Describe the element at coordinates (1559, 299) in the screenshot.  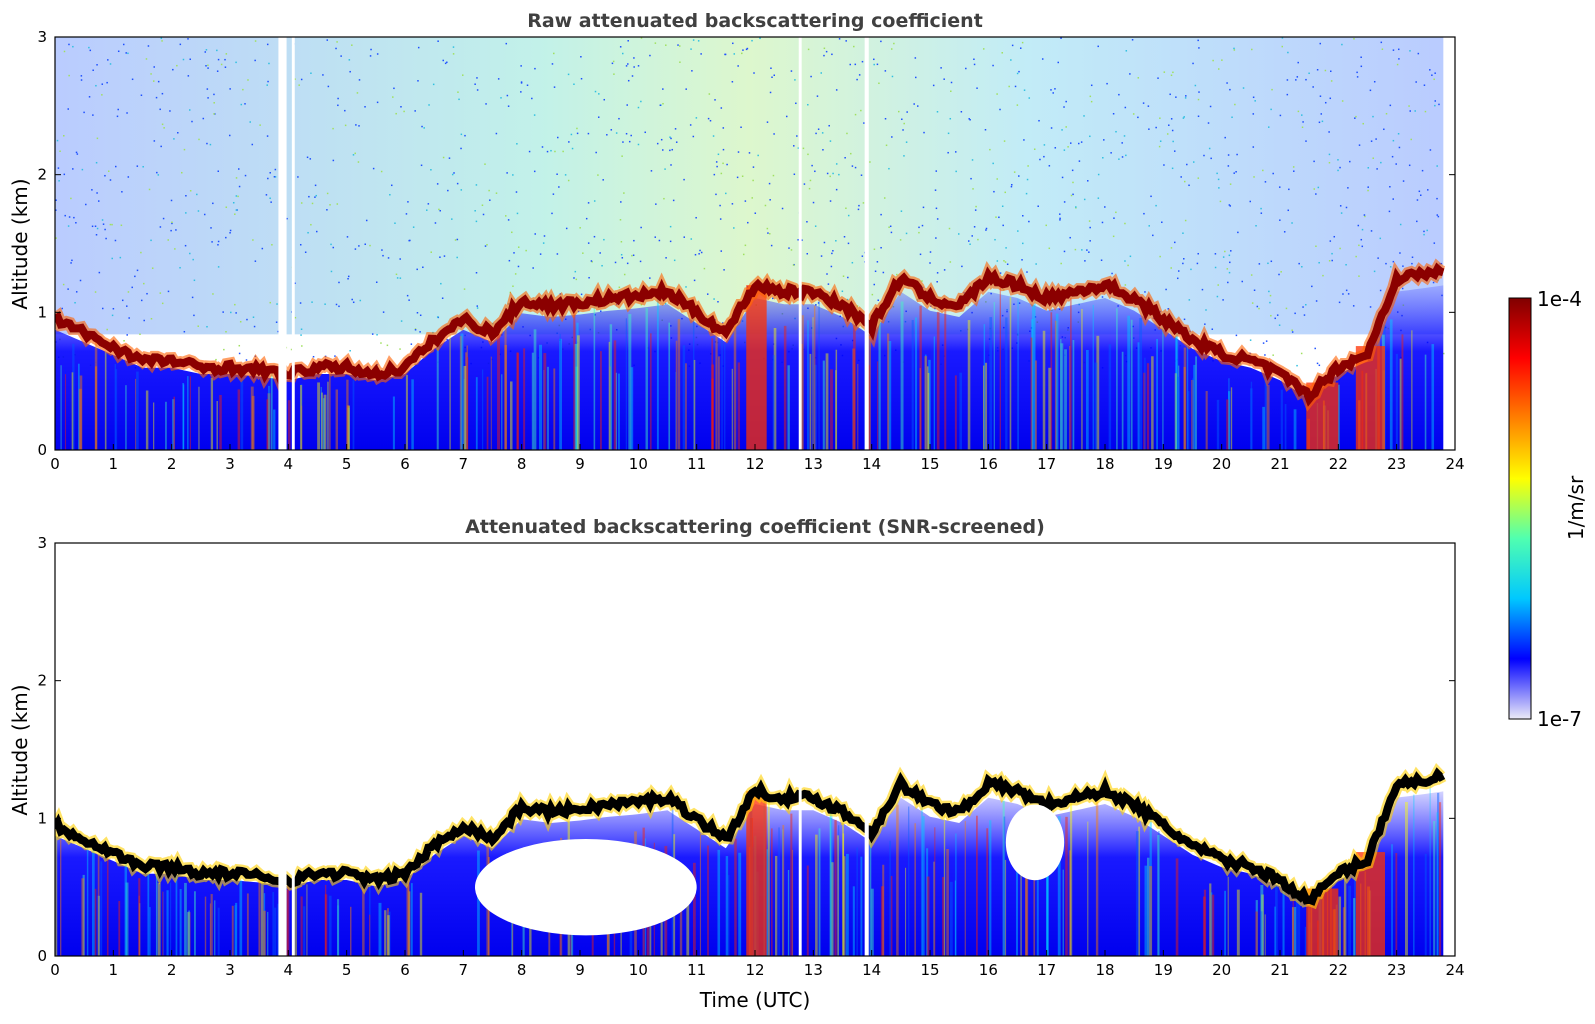
I see `colorbar-max-label: 1e-4` at that location.